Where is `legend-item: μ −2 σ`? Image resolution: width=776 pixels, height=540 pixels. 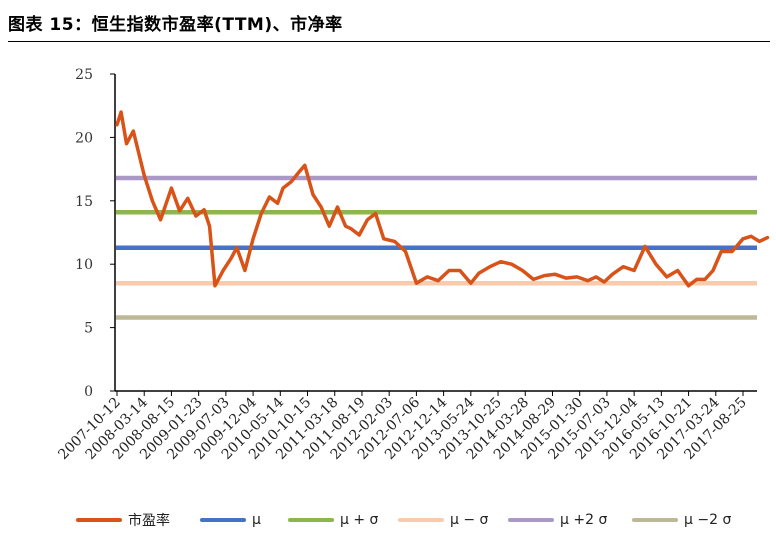 legend-item: μ −2 σ is located at coordinates (681, 520).